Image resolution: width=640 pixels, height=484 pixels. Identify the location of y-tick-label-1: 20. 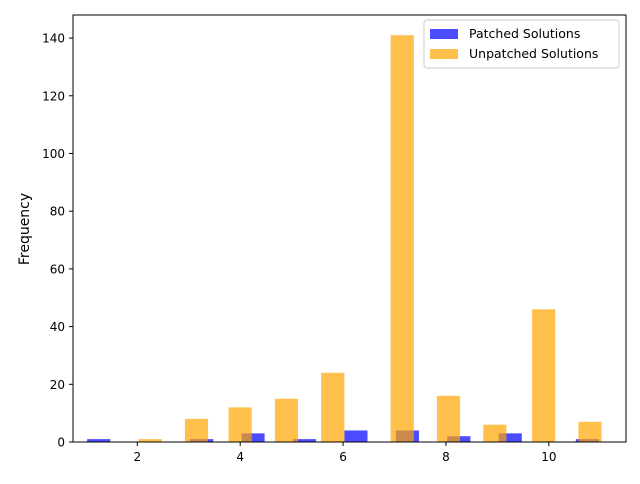
(57, 385).